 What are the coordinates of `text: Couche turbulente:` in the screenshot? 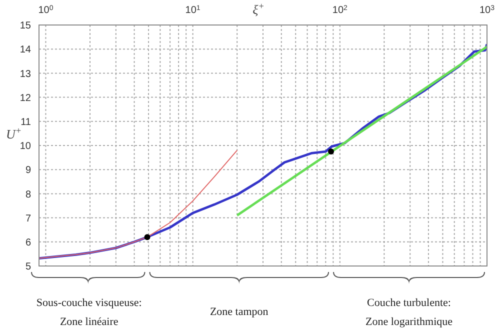 It's located at (409, 303).